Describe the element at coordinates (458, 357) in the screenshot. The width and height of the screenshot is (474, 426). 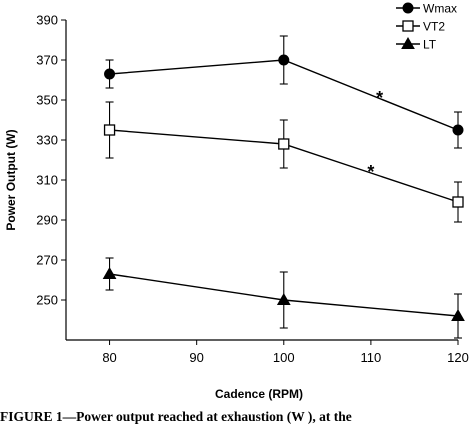
I see `x-tick-label: 120` at that location.